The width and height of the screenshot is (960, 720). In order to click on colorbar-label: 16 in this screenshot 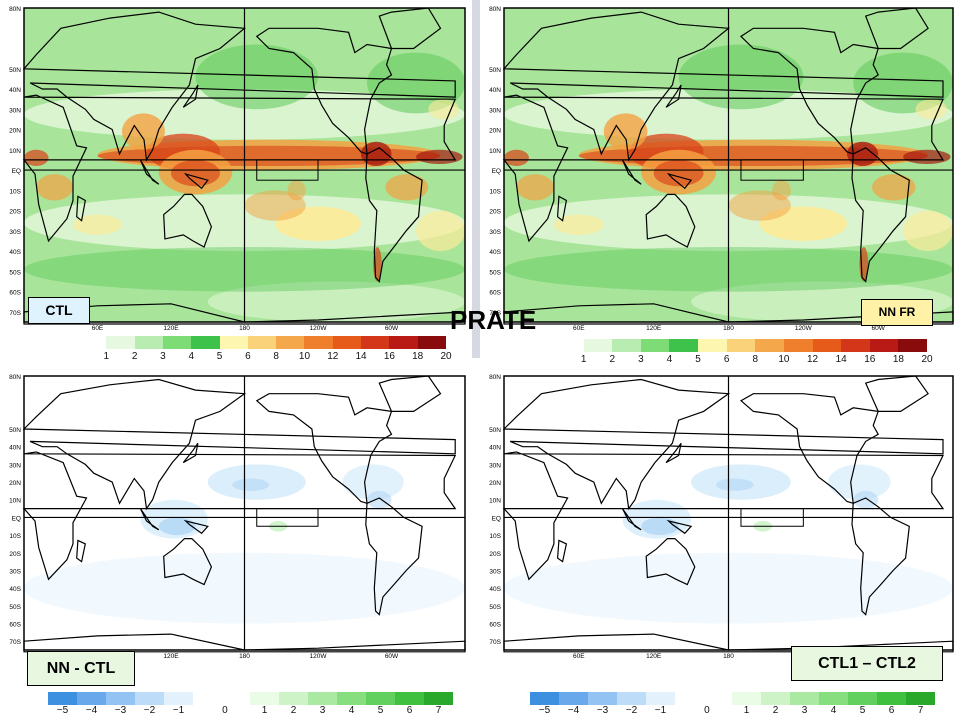, I will do `click(389, 356)`.